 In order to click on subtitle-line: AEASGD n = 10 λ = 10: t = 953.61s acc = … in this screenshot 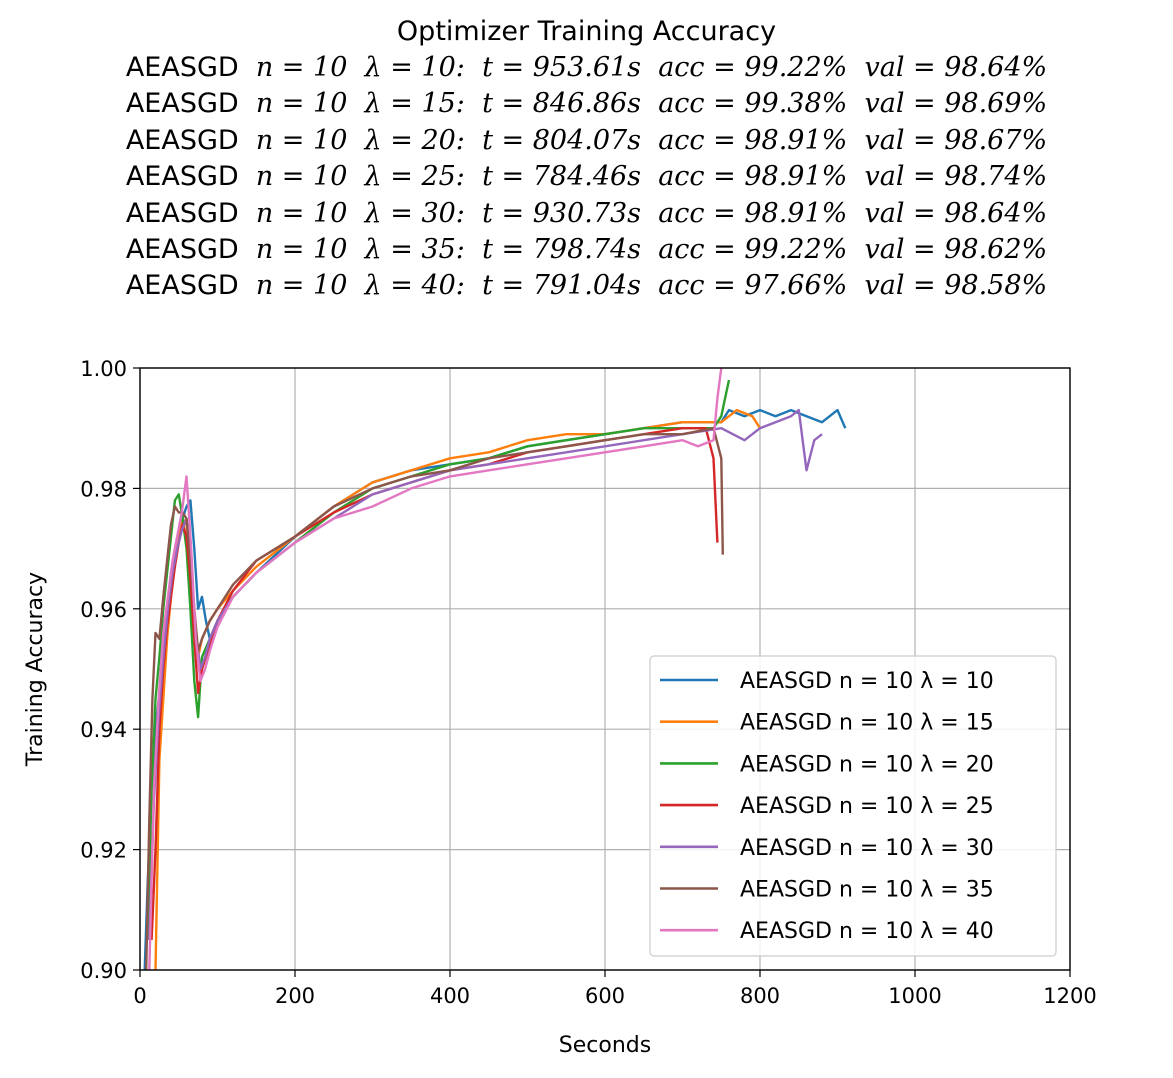, I will do `click(586, 68)`.